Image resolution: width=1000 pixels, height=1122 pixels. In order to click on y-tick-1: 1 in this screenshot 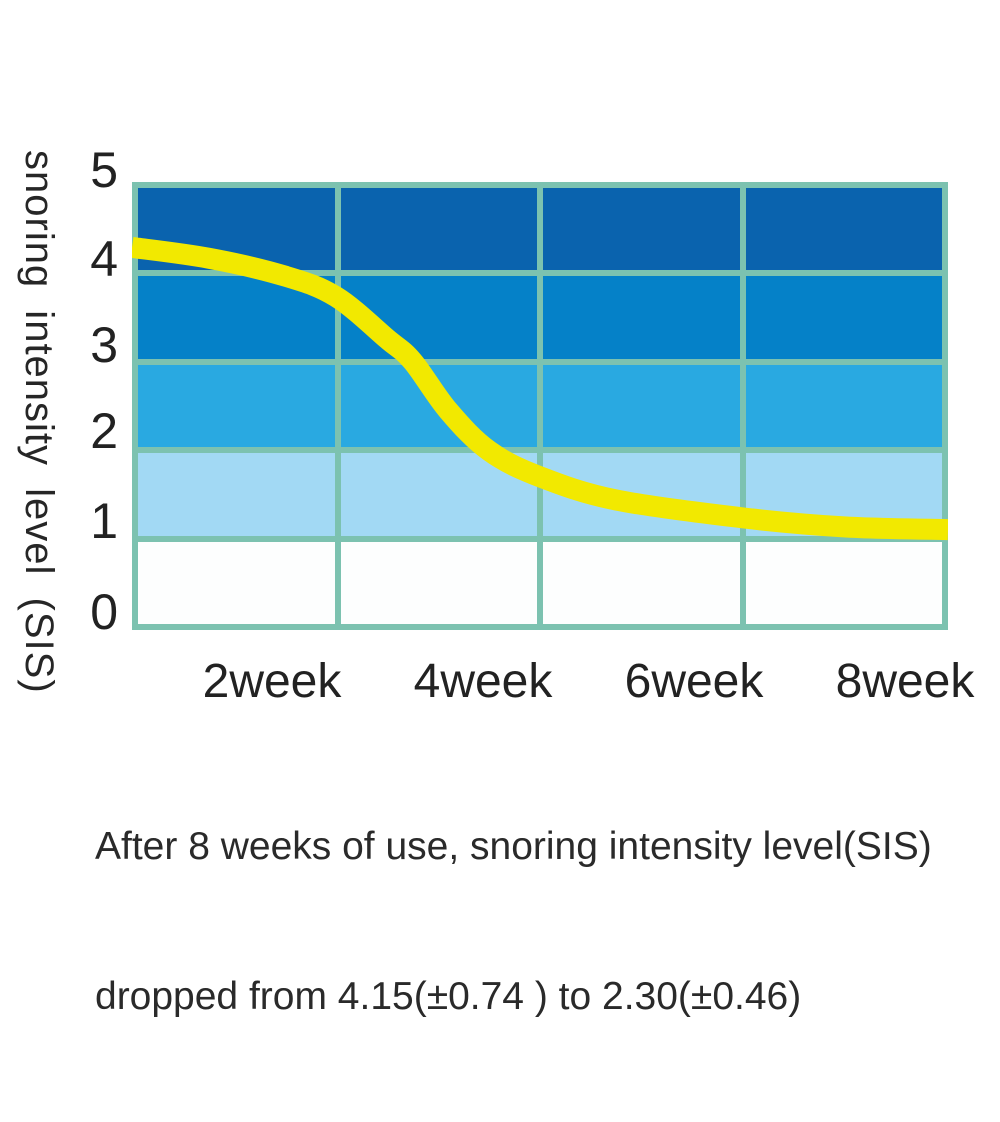, I will do `click(104, 521)`.